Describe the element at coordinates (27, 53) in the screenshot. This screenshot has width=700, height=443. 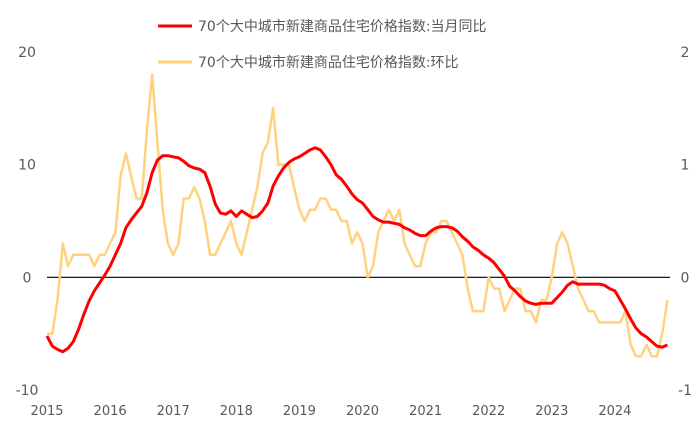
I see `left-tick-label: 20` at that location.